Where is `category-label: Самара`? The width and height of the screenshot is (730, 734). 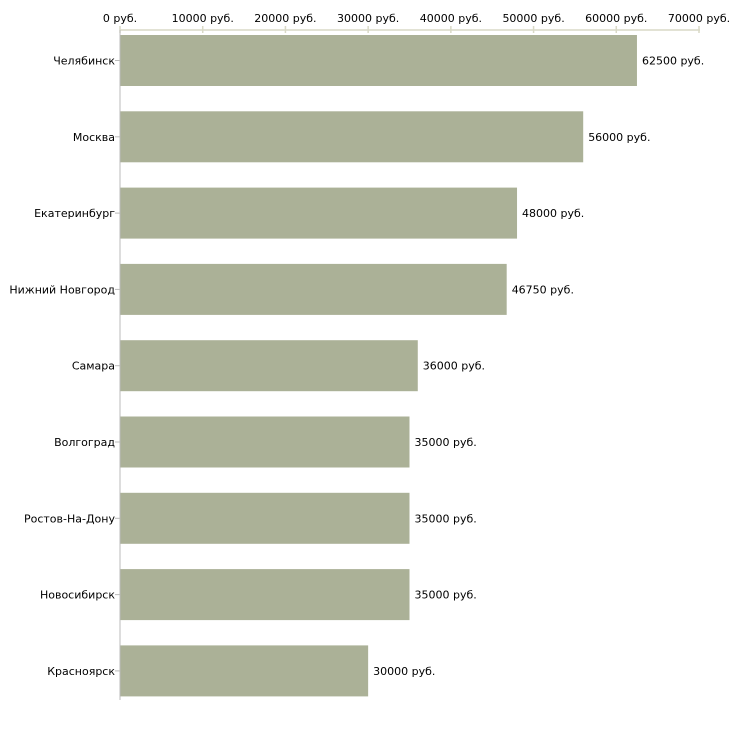
category-label: Самара is located at coordinates (93, 366).